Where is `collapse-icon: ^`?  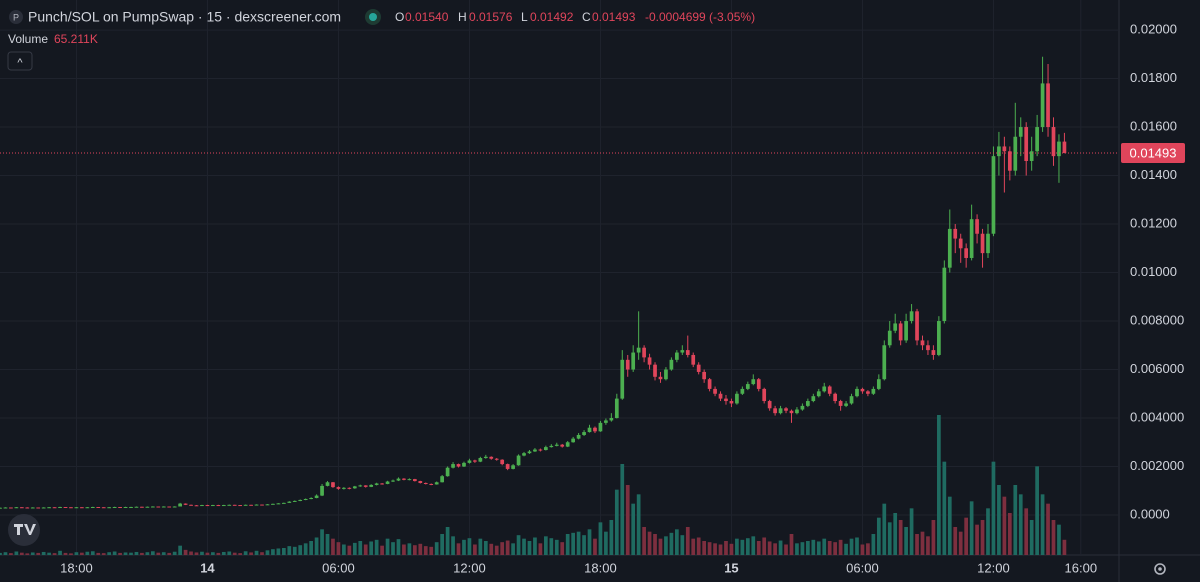
collapse-icon: ^ is located at coordinates (20, 63).